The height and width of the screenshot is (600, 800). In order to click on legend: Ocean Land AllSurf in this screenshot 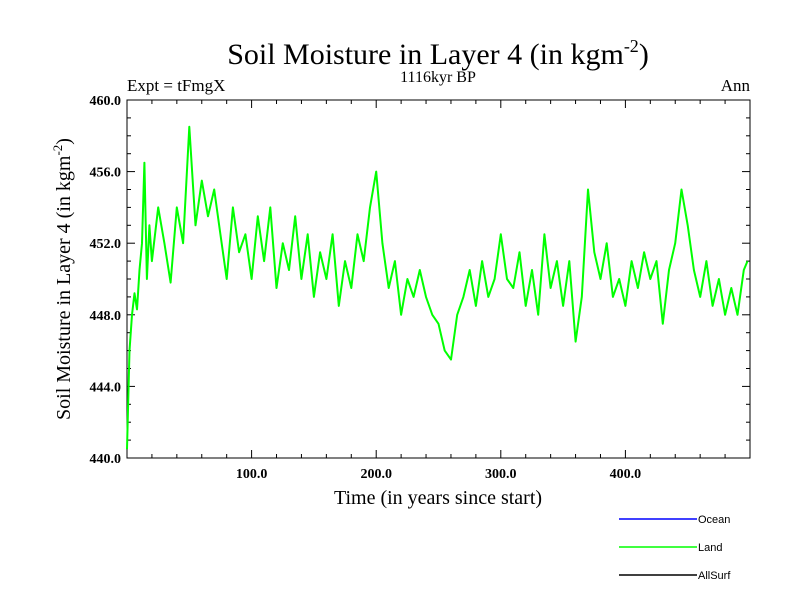, I will do `click(675, 548)`.